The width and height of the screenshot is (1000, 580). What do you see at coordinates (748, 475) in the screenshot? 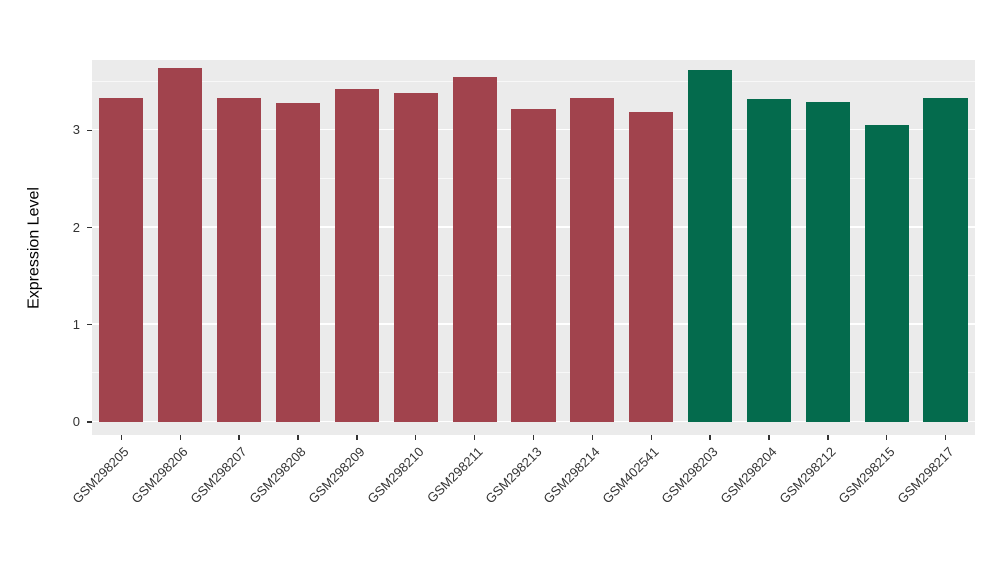
I see `x-tick-label: GSM298204` at bounding box center [748, 475].